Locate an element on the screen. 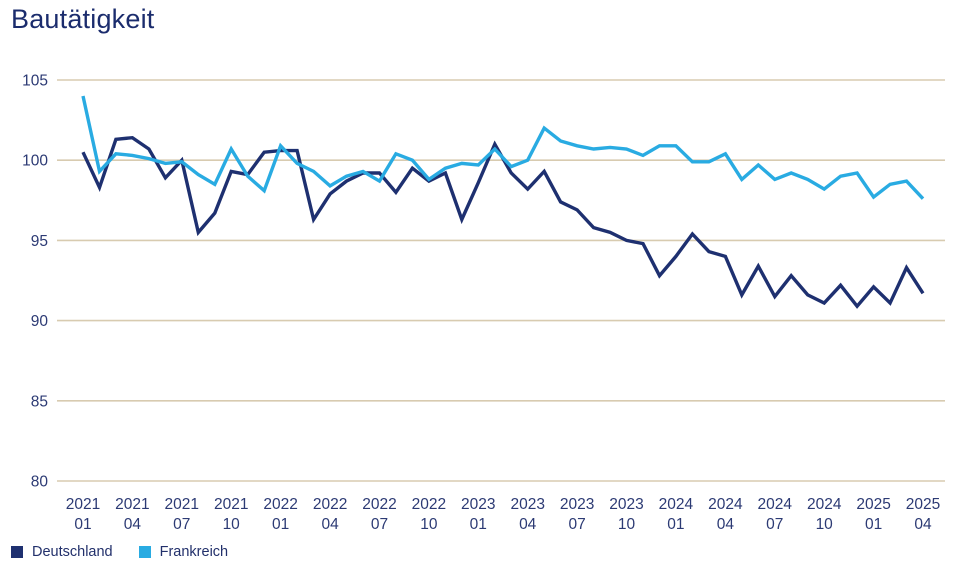 This screenshot has height=576, width=960. svg-text: 100 is located at coordinates (35, 161).